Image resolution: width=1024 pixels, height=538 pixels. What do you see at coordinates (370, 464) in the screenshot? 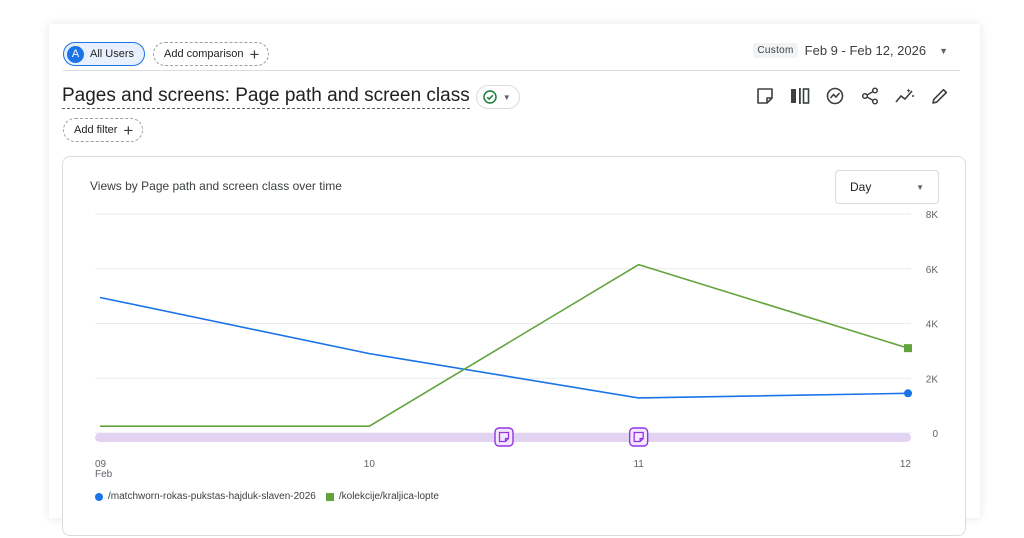
I see `x-tick-label: 10` at bounding box center [370, 464].